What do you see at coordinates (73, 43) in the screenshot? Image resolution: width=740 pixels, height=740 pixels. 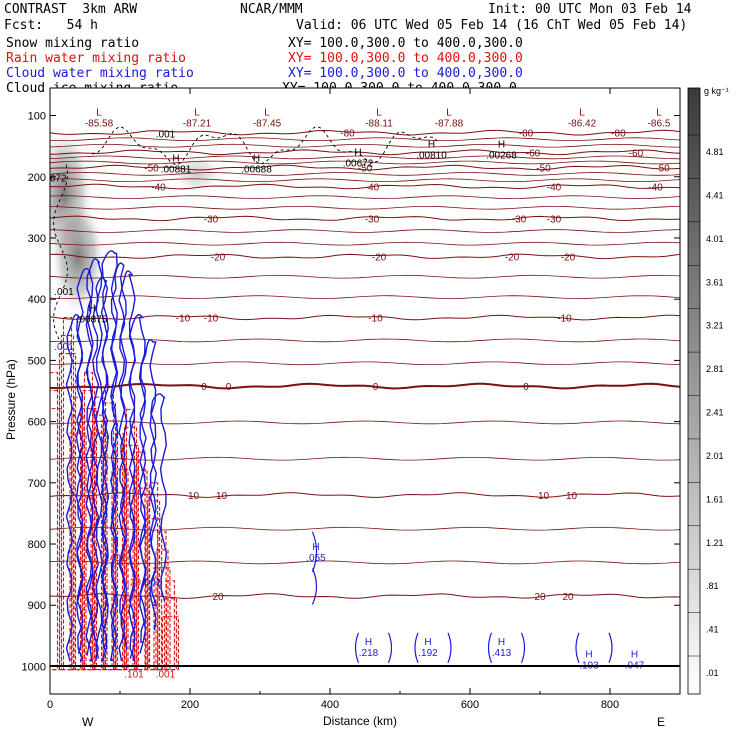 I see `field-label-snow: Snow mixing ratio` at bounding box center [73, 43].